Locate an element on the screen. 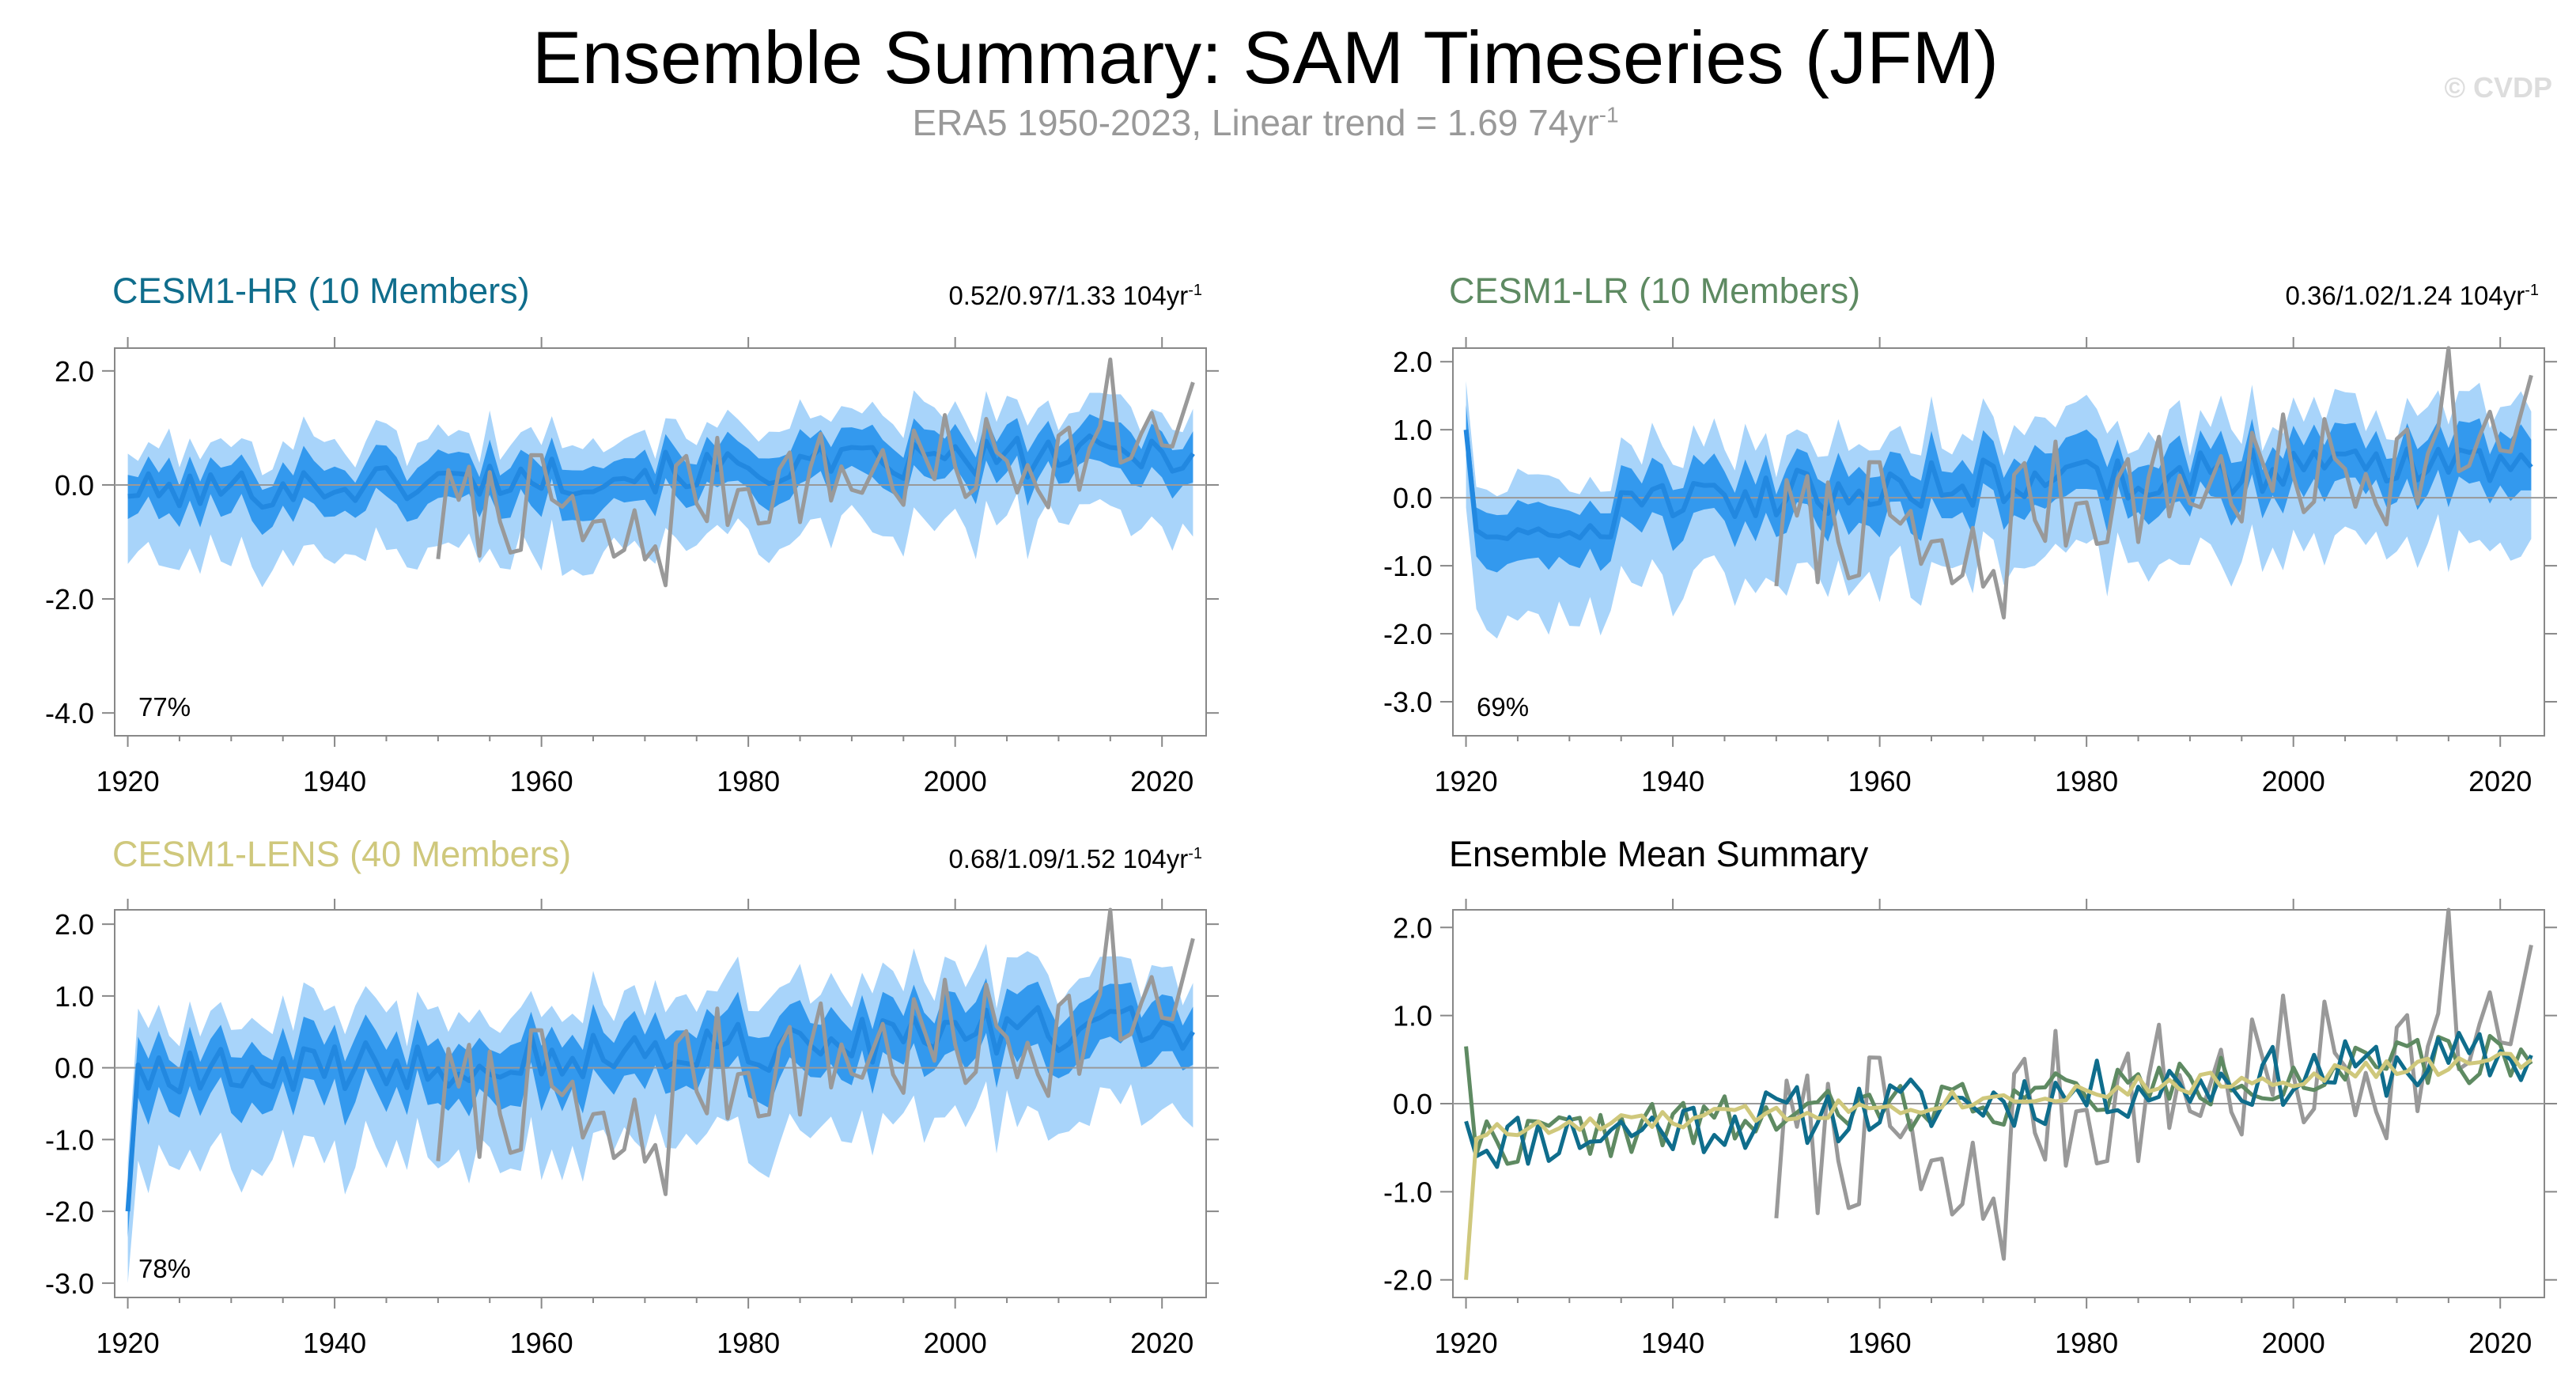 The width and height of the screenshot is (2576, 1394). panel-trend-lr-exp: -1 is located at coordinates (2532, 290).